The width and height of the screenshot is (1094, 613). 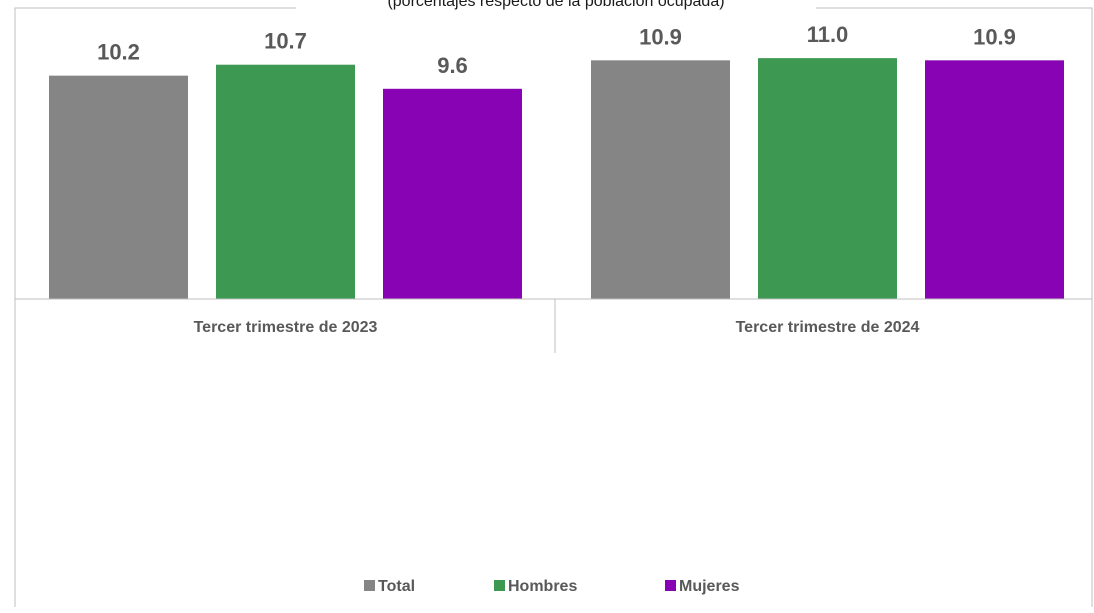 What do you see at coordinates (369, 585) in the screenshot?
I see `legend-swatch-total` at bounding box center [369, 585].